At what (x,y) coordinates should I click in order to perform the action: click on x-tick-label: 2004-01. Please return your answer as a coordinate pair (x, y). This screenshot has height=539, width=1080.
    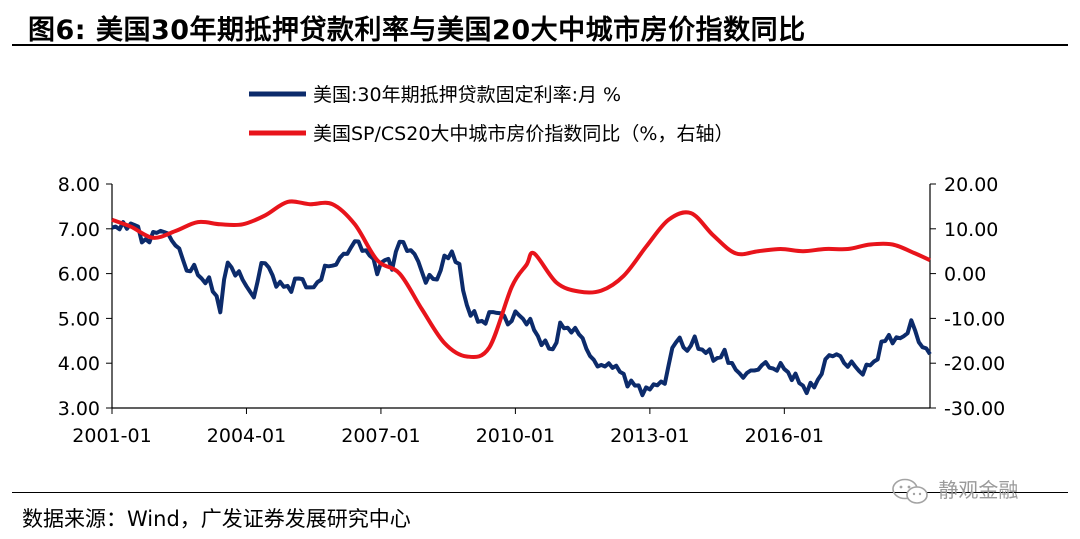
    Looking at the image, I should click on (246, 436).